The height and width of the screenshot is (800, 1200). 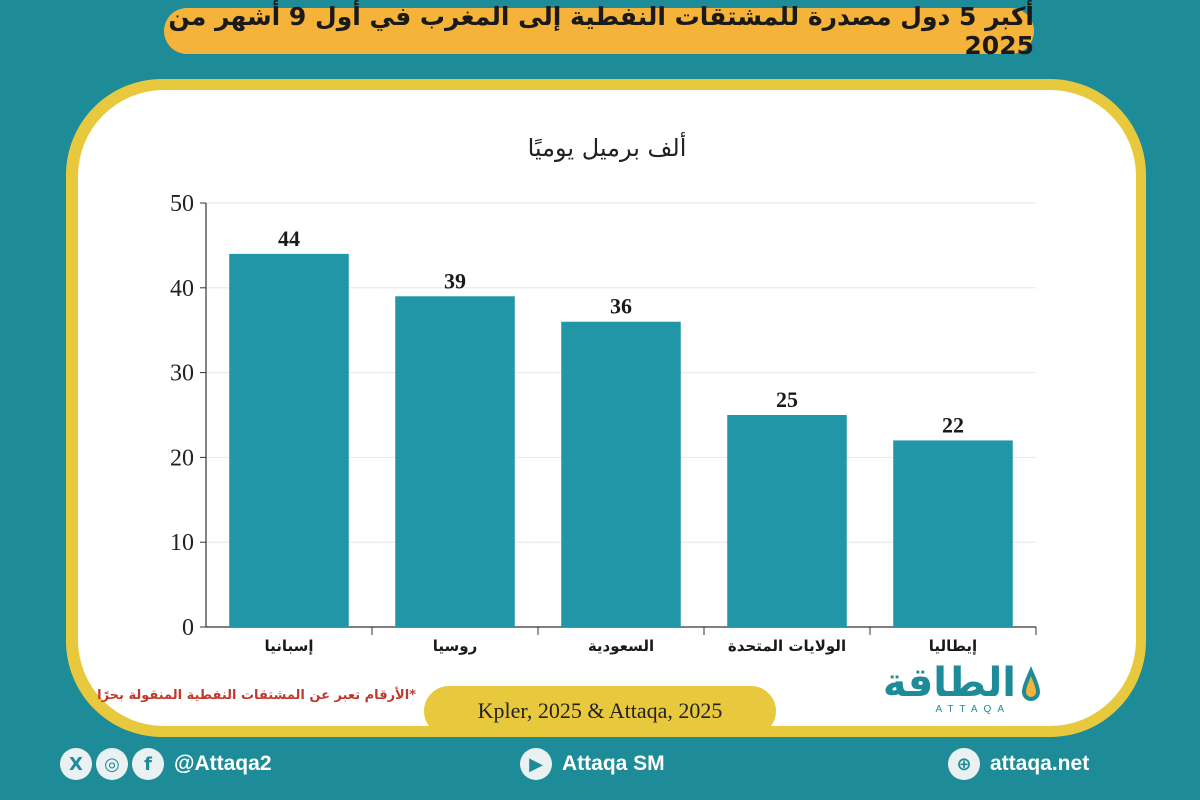 I want to click on y-tick-label: 40, so click(x=182, y=289).